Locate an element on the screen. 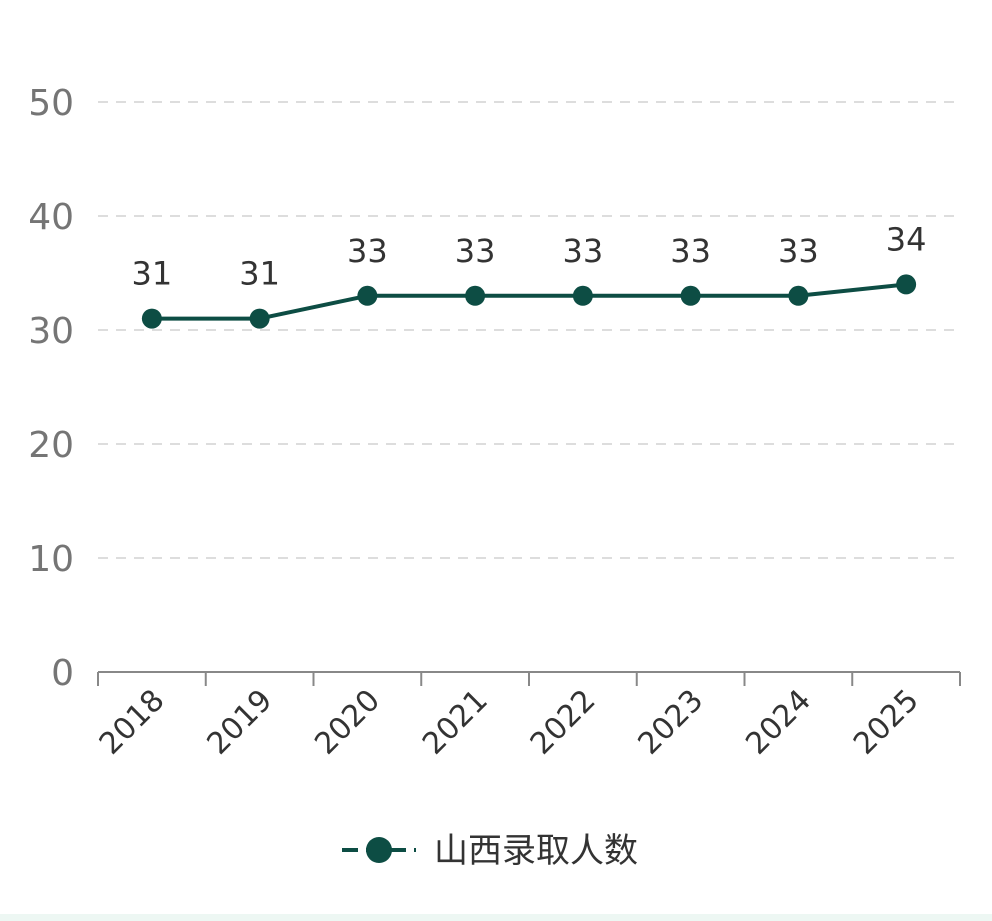 This screenshot has height=921, width=992. data-labels: 31 31 33 33 33 33 33 34 is located at coordinates (529, 256).